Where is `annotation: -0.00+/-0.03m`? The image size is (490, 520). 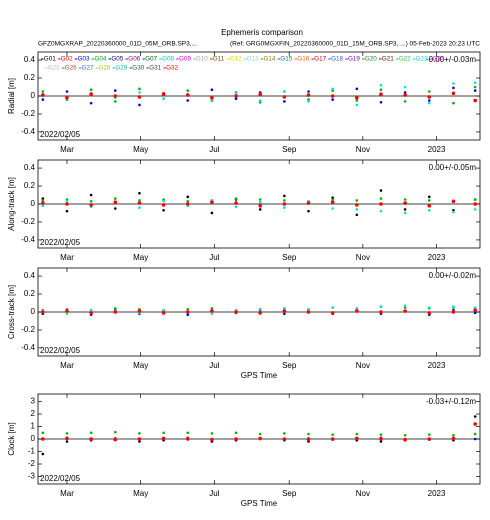
annotation: -0.00+/-0.03m is located at coordinates (451, 59).